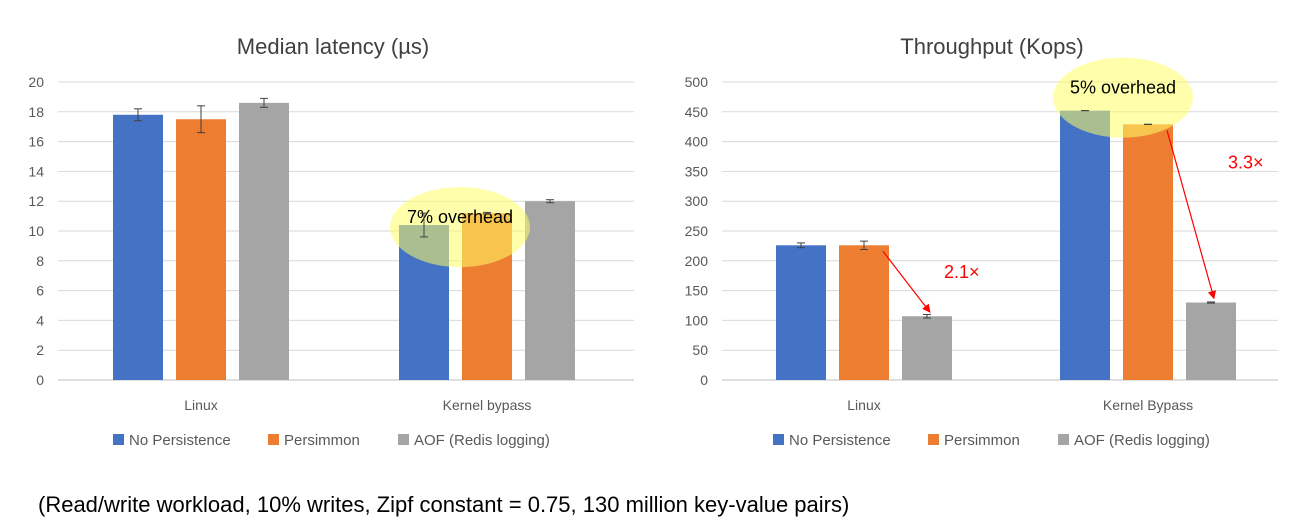 The width and height of the screenshot is (1302, 531). What do you see at coordinates (697, 261) in the screenshot?
I see `chart2-y-tick-label: 200` at bounding box center [697, 261].